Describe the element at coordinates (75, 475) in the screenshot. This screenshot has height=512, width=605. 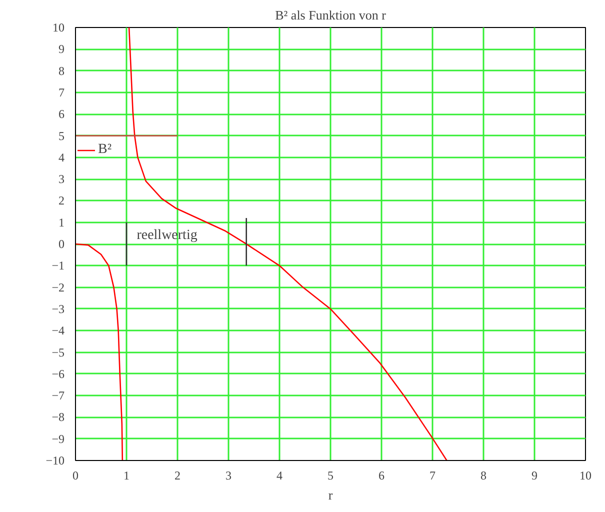
I see `x-tick-label: 0` at that location.